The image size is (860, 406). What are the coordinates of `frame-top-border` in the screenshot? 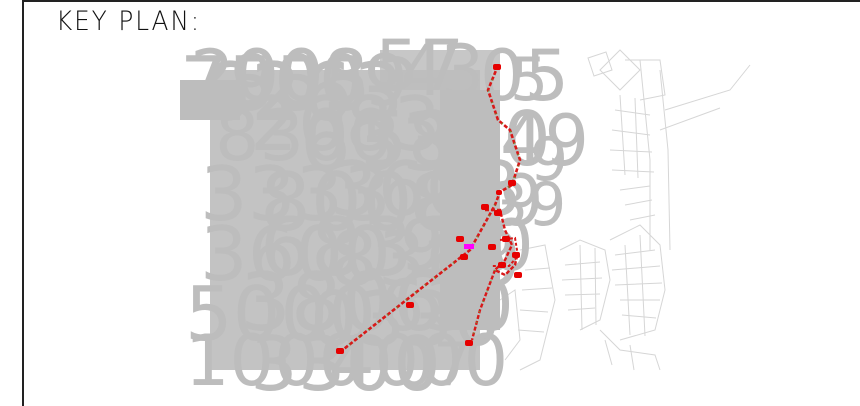 It's located at (441, 1).